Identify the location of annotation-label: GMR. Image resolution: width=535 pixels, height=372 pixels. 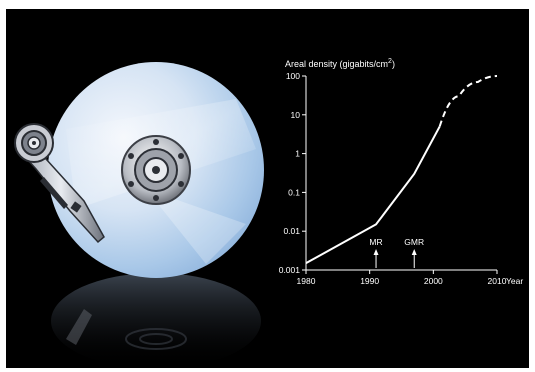
(414, 242).